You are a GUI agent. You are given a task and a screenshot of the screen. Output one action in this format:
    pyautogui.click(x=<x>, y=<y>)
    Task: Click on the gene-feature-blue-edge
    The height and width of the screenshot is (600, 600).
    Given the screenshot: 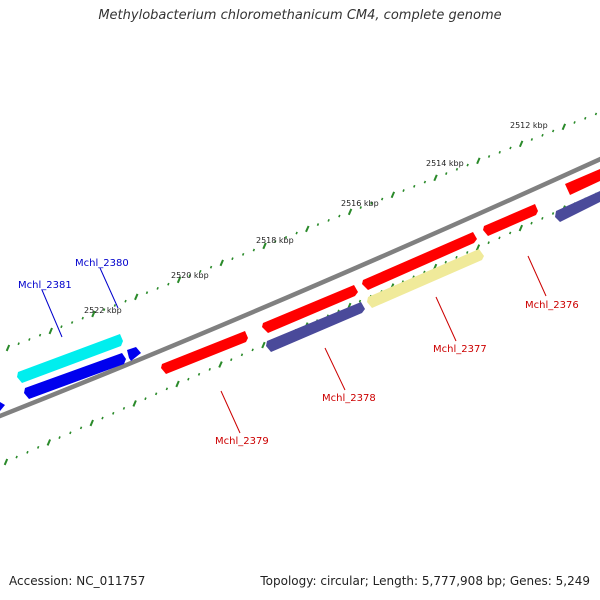 What is the action you would take?
    pyautogui.click(x=2, y=406)
    